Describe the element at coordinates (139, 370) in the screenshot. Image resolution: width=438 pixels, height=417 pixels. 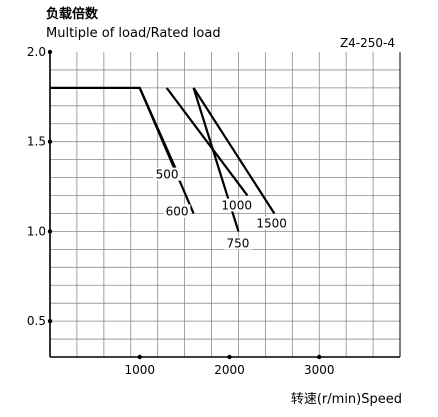
I see `x-tick-label: 1000` at that location.